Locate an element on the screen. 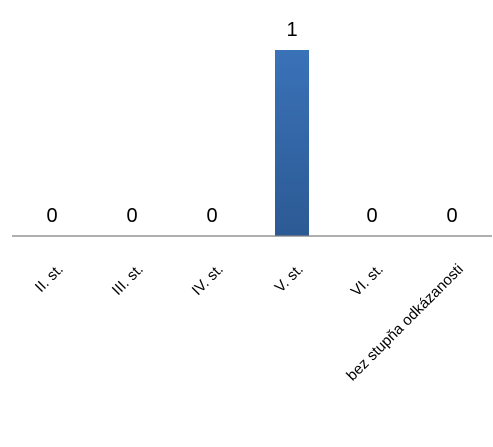 This screenshot has height=447, width=493. data-label-4: 1 is located at coordinates (291, 30).